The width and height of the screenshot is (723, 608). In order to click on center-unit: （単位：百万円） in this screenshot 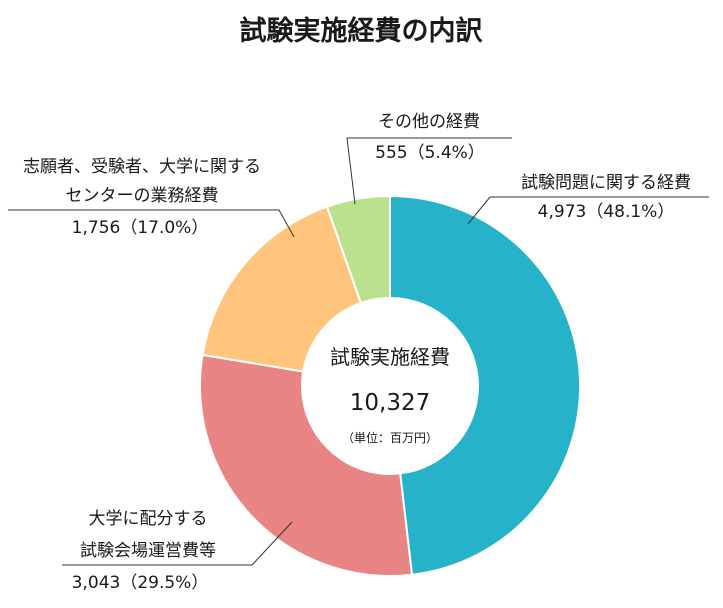, I will do `click(390, 437)`.